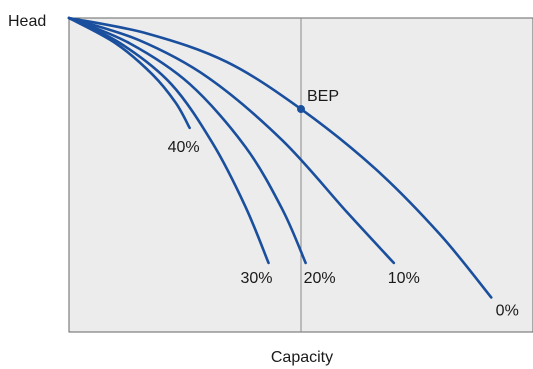  I want to click on x-axis-label: Capacity, so click(302, 357).